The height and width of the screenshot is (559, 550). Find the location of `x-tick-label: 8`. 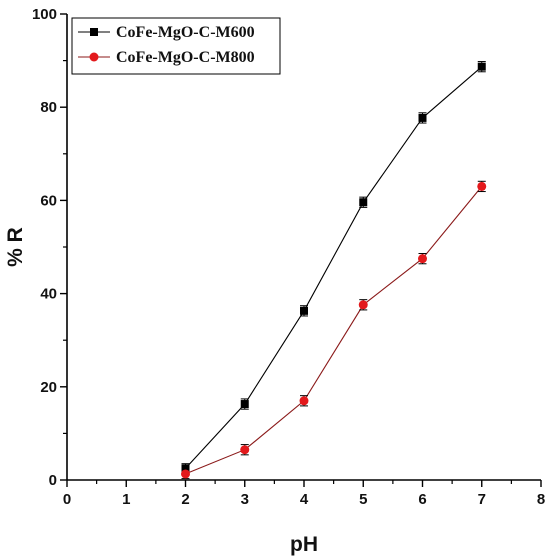

x-tick-label: 8 is located at coordinates (541, 499).